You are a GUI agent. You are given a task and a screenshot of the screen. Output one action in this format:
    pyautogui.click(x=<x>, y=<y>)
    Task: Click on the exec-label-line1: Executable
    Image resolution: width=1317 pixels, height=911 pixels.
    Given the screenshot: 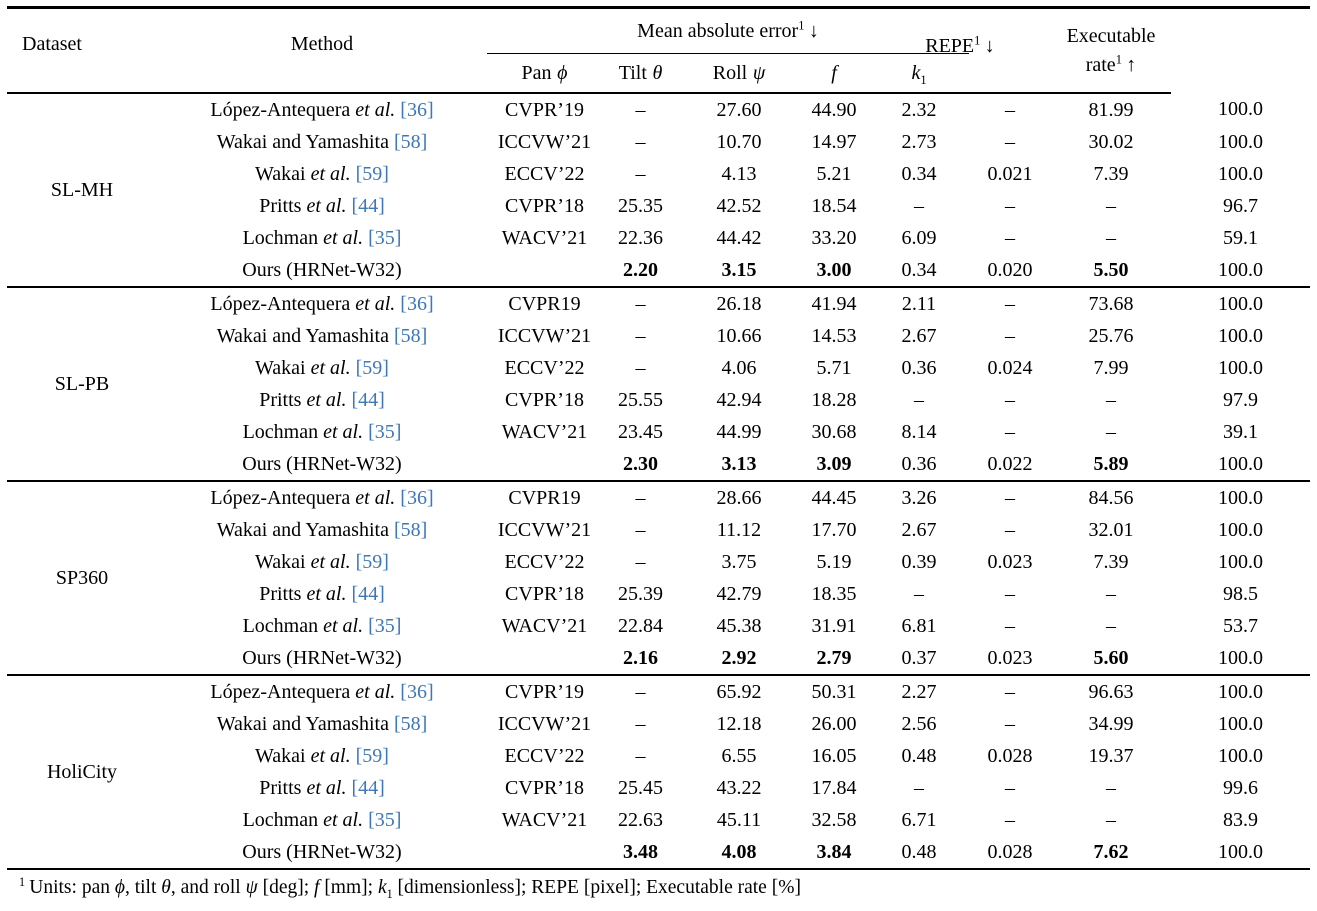 What is the action you would take?
    pyautogui.click(x=1111, y=35)
    